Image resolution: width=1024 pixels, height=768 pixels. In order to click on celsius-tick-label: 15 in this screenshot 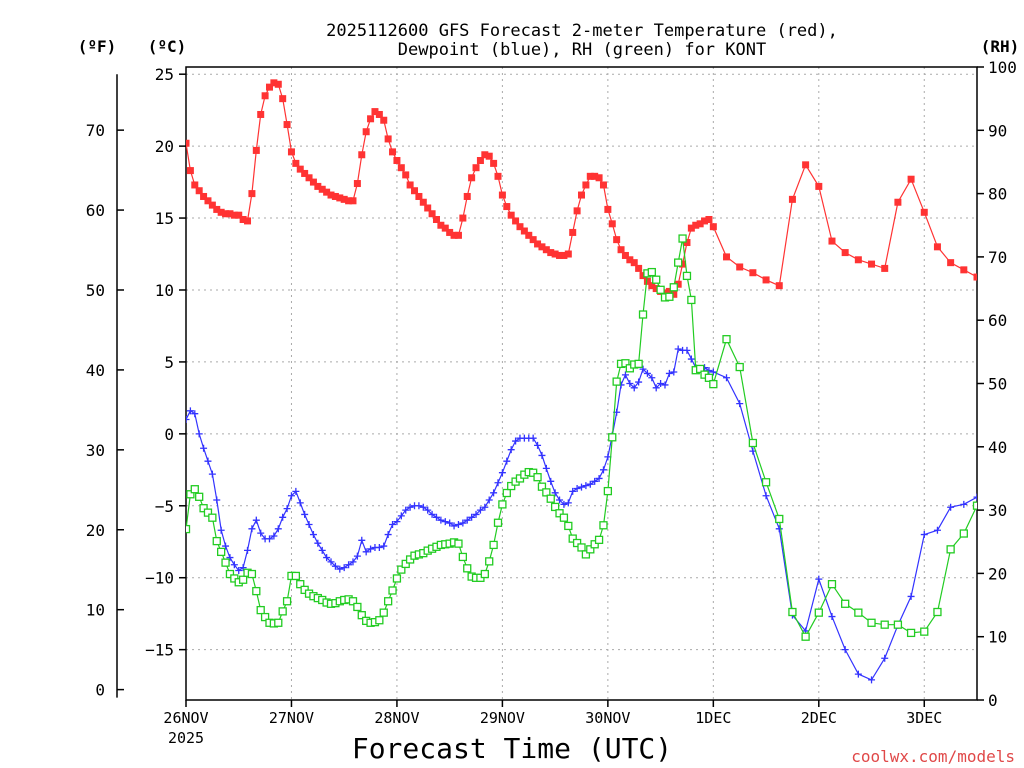, I will do `click(164, 218)`.